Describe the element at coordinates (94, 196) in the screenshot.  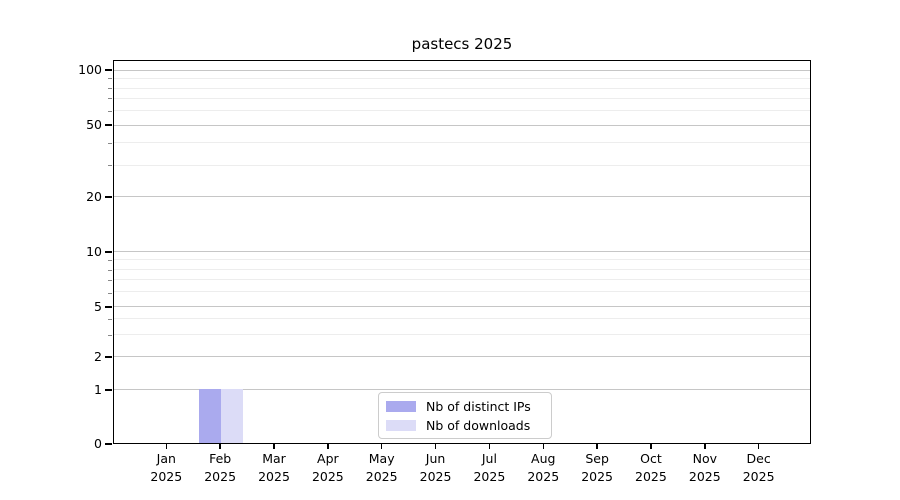
I see `y-tick-label-20: 20` at that location.